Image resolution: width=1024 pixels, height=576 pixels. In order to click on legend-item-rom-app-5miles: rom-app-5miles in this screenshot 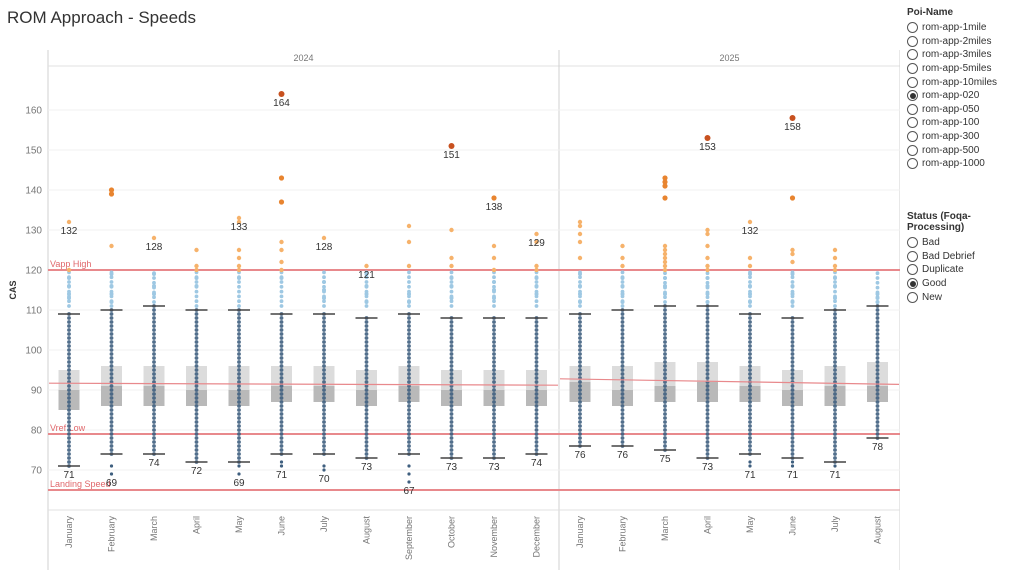, I will do `click(964, 69)`.